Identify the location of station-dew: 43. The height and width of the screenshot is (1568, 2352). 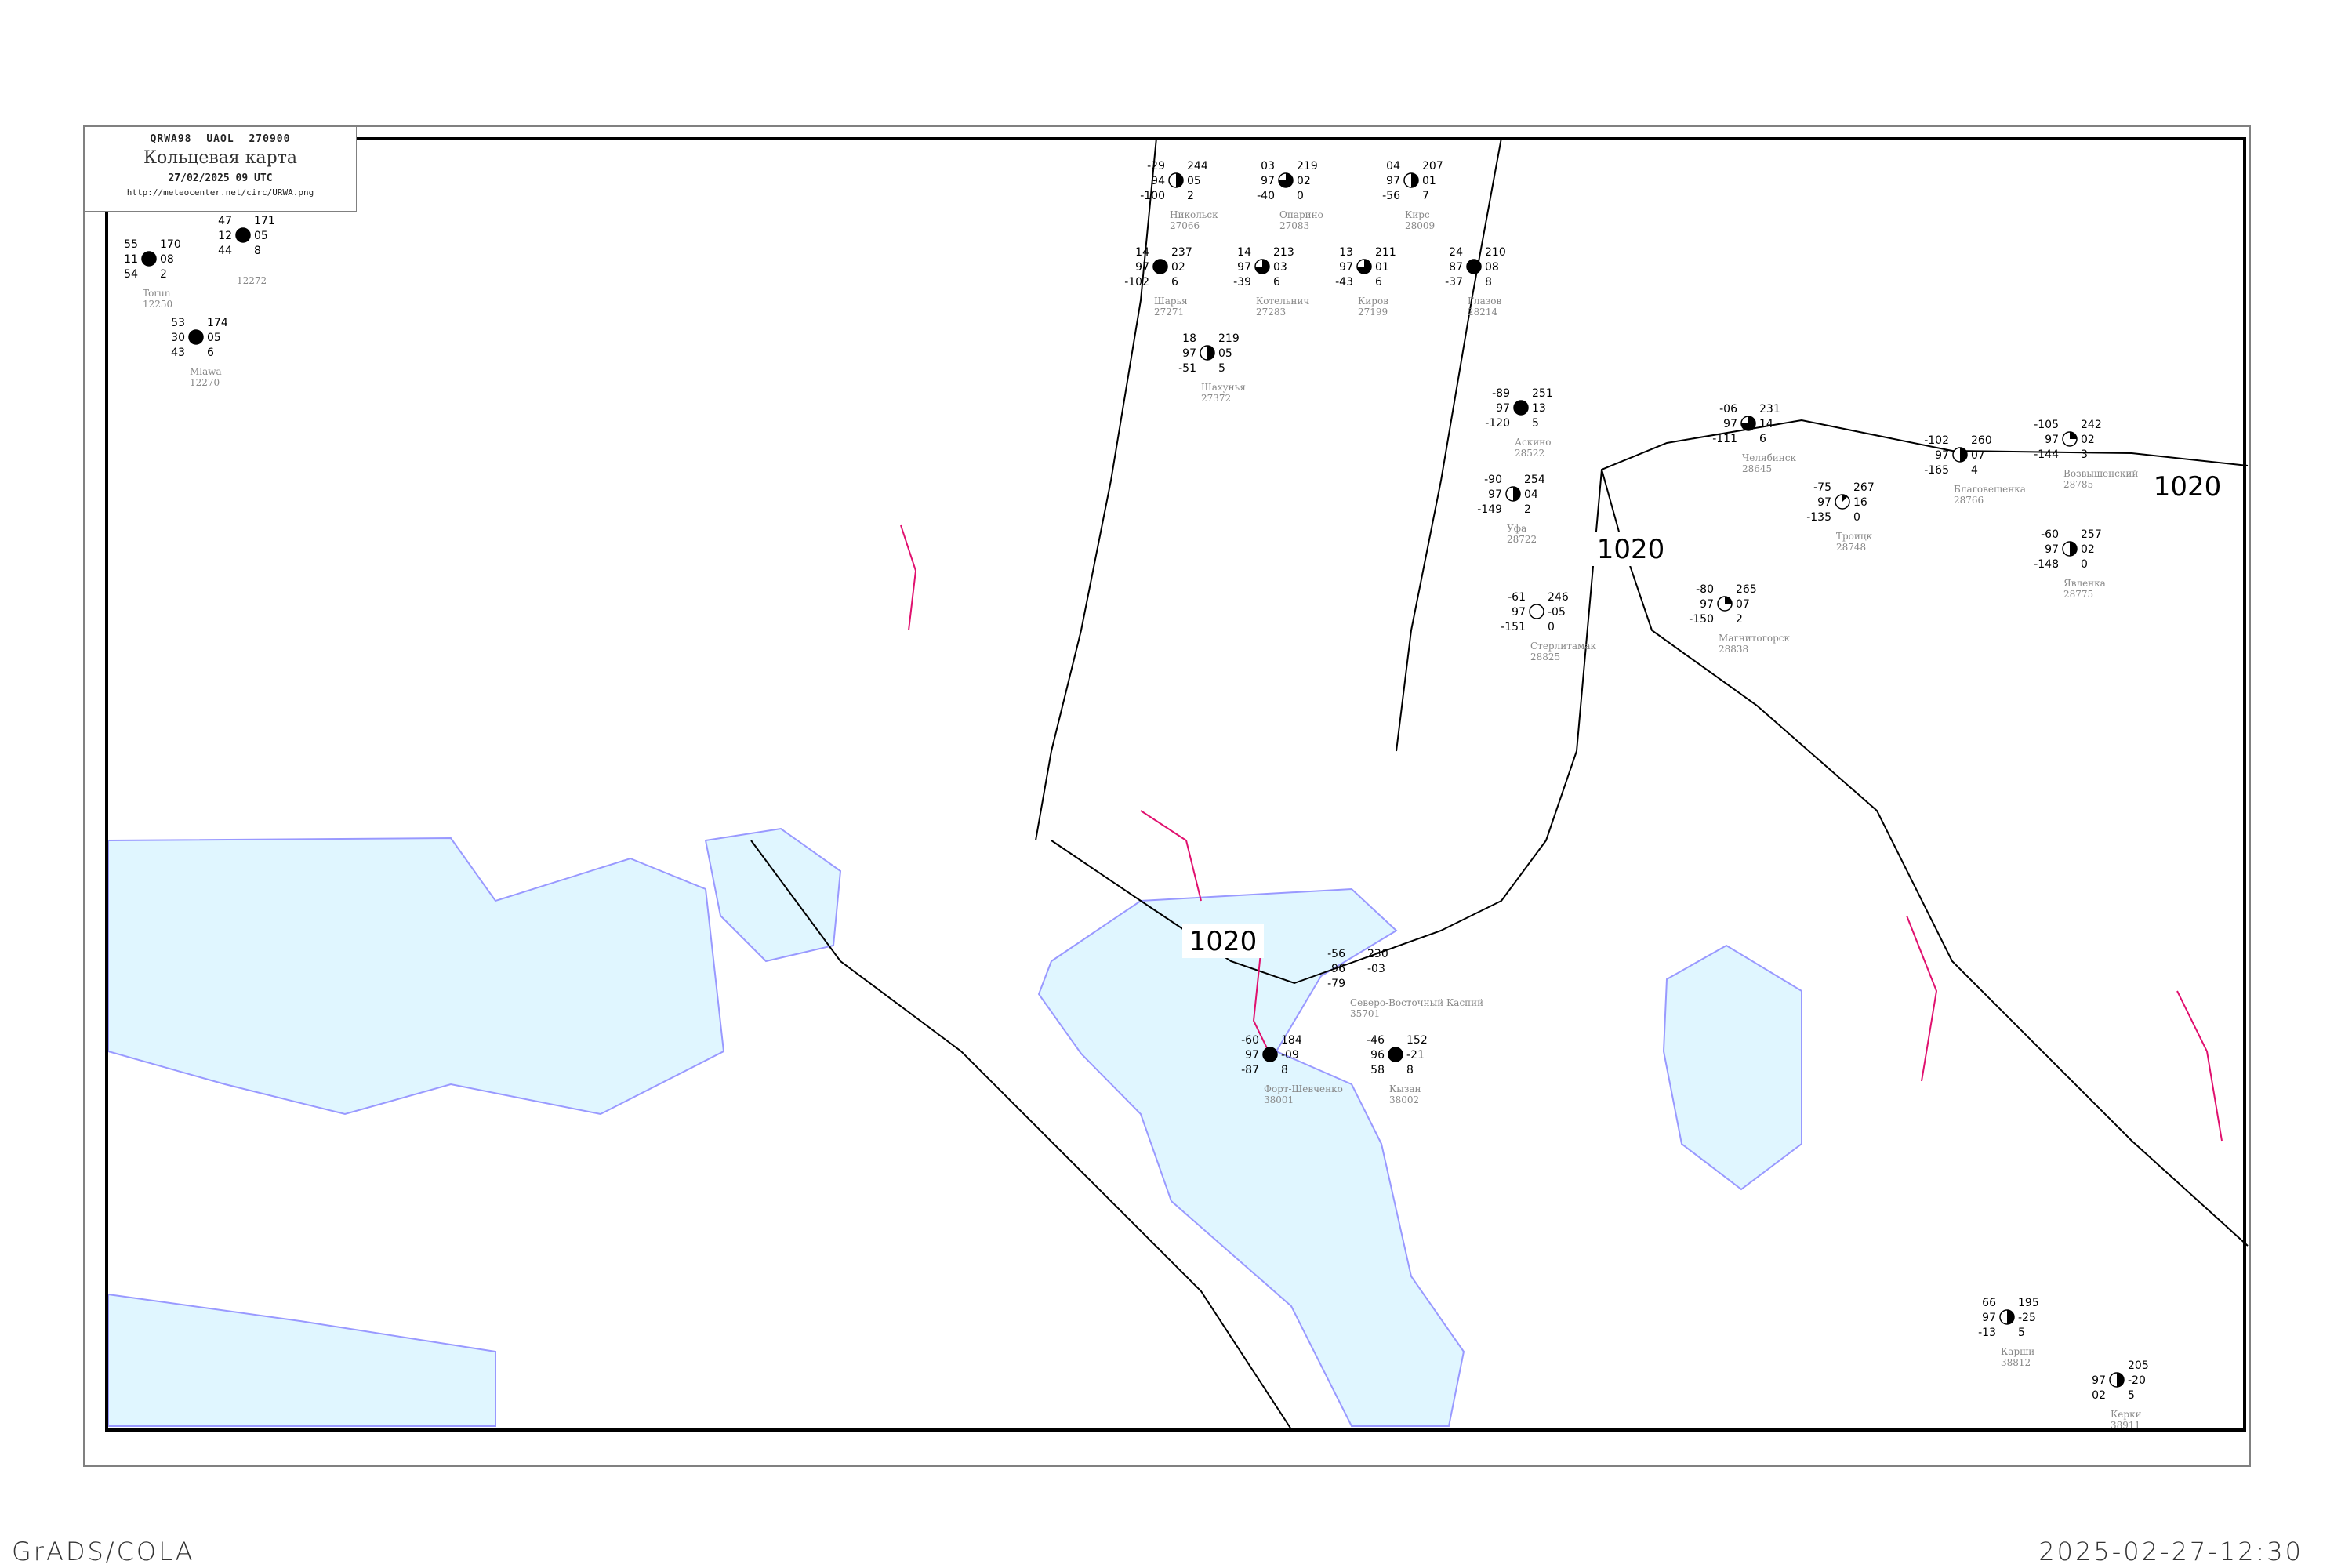
(178, 353).